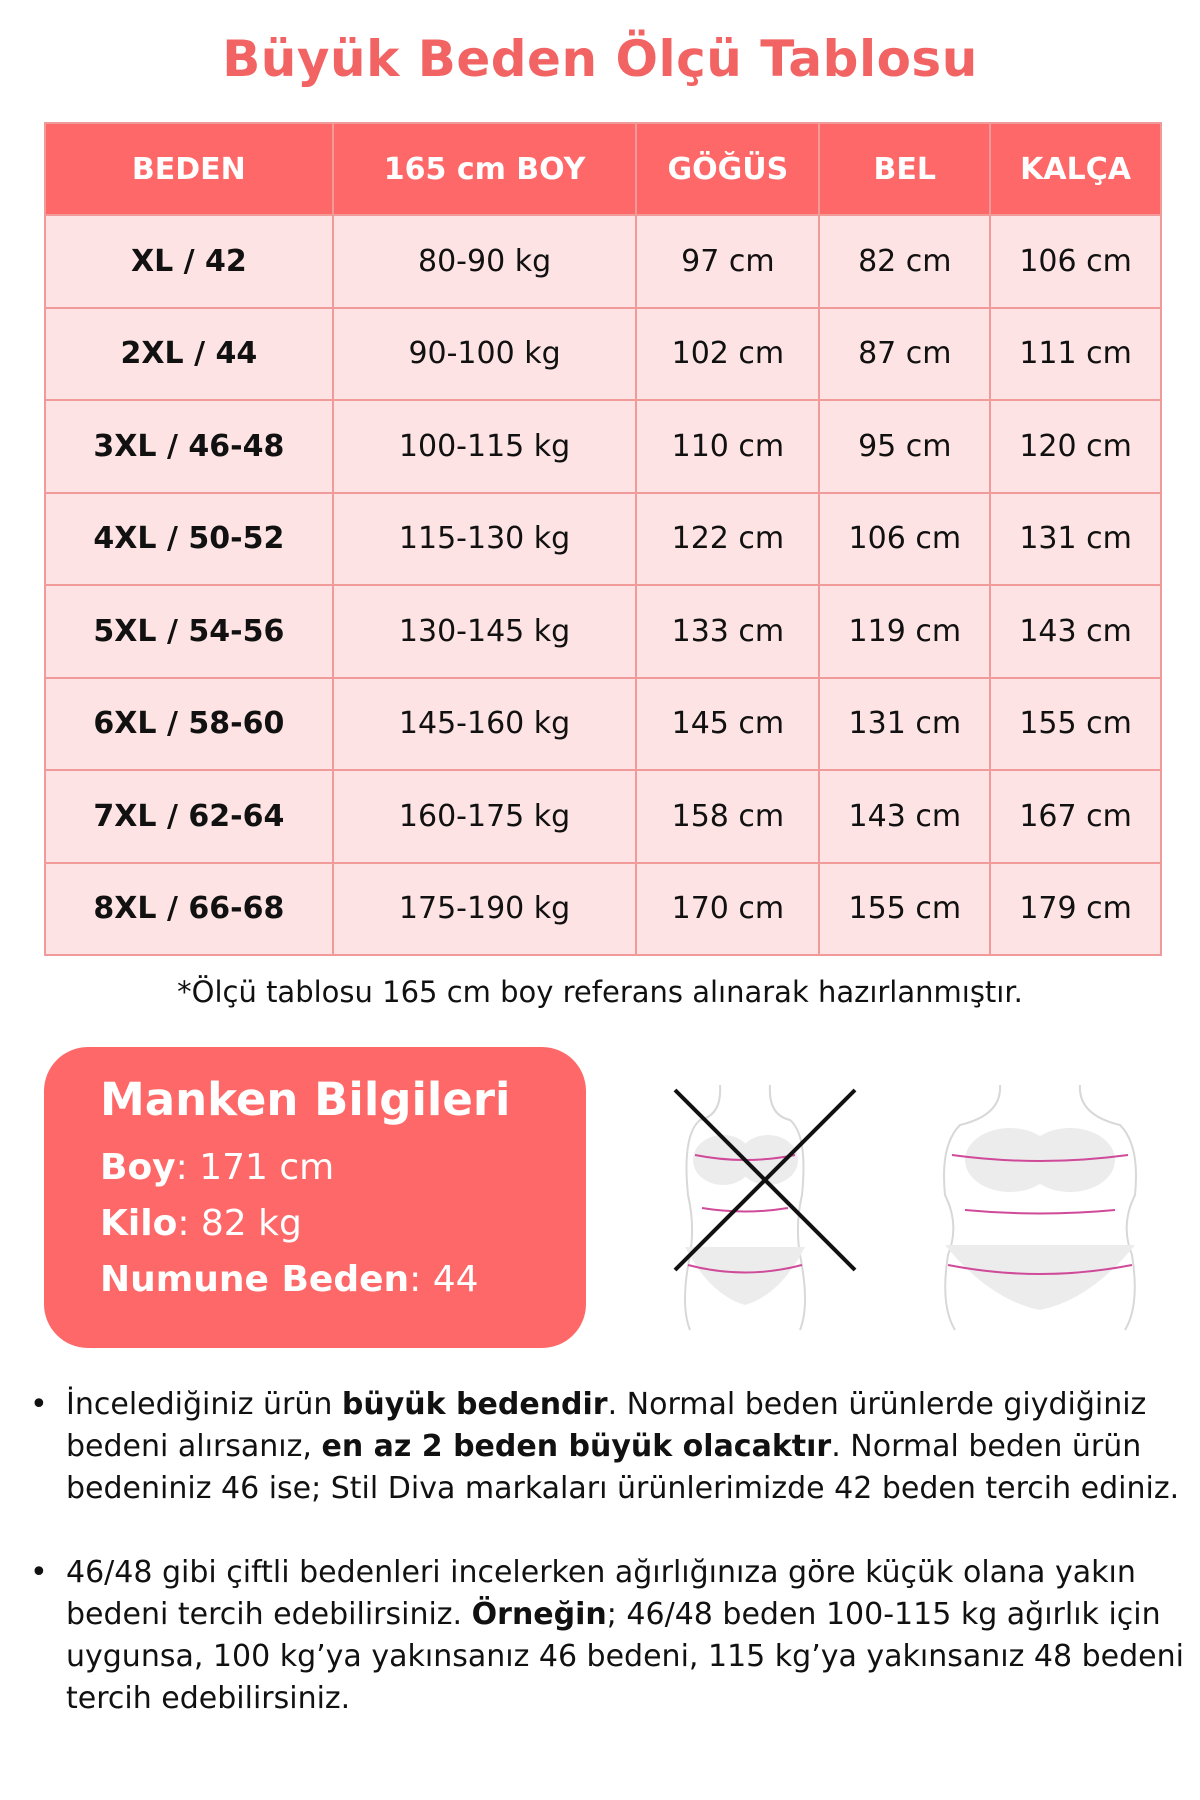 The width and height of the screenshot is (1200, 1800). Describe the element at coordinates (305, 1099) in the screenshot. I see `model-info-title: Manken Bilgileri` at that location.